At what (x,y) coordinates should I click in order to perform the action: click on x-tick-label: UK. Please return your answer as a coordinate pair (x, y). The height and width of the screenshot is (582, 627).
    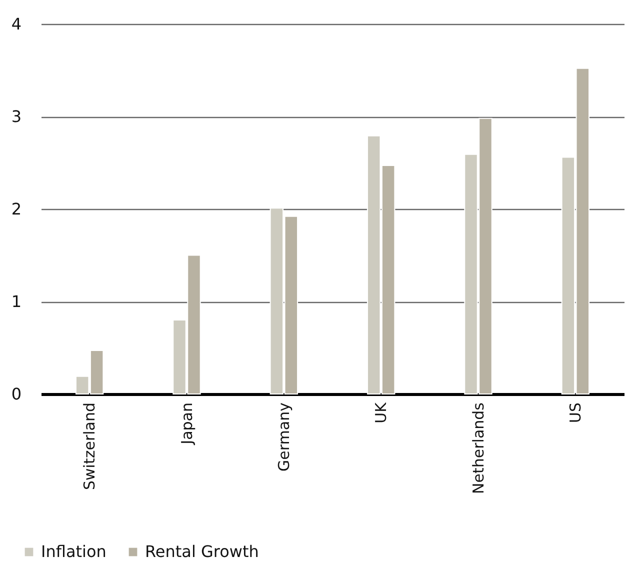
    Looking at the image, I should click on (381, 412).